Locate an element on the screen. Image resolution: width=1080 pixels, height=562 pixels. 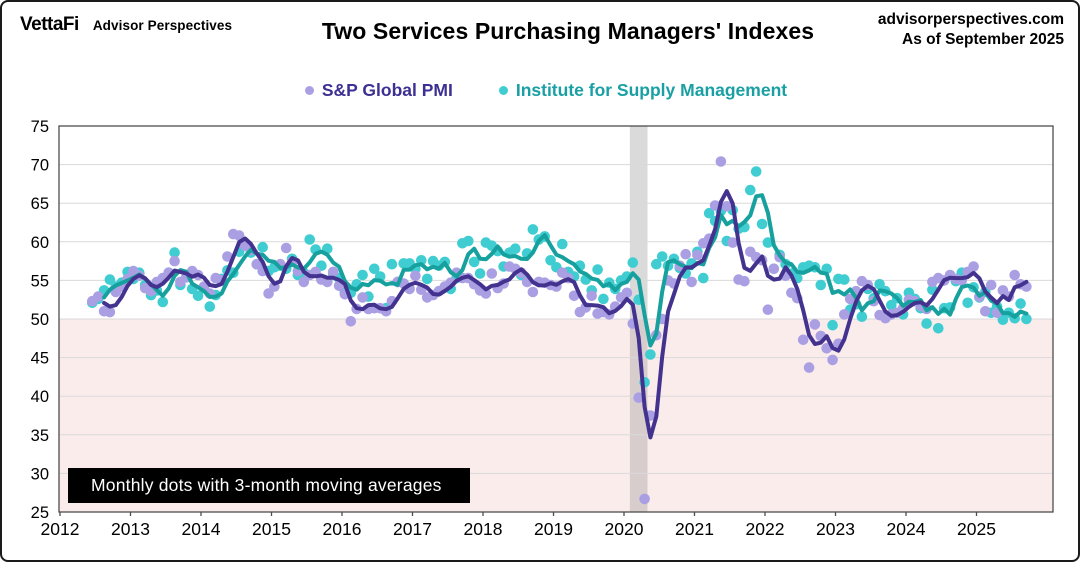
sp-global-dot-icon is located at coordinates (309, 90).